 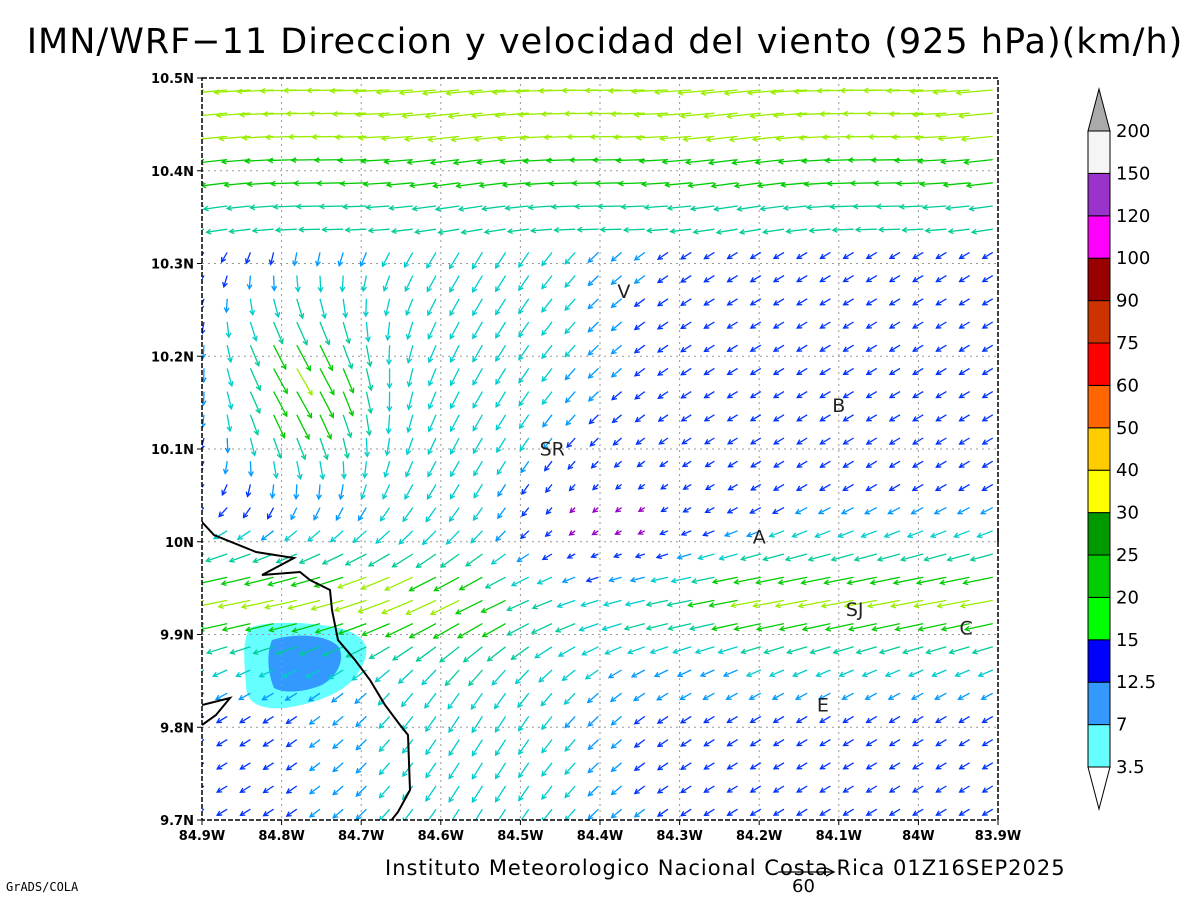 What do you see at coordinates (217, 711) in the screenshot?
I see `coastline-peninsula` at bounding box center [217, 711].